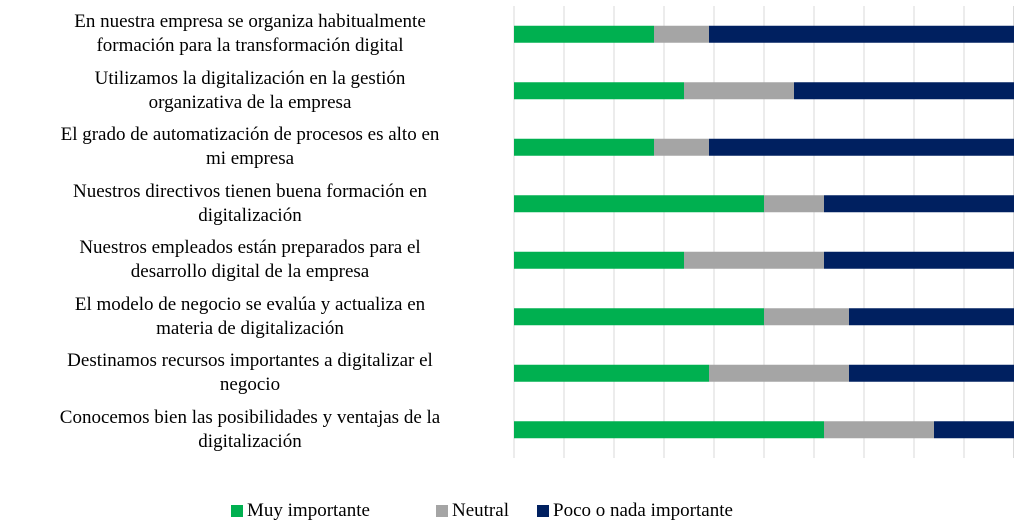 The image size is (1014, 526). Describe the element at coordinates (480, 510) in the screenshot. I see `legend-label: Neutral` at that location.